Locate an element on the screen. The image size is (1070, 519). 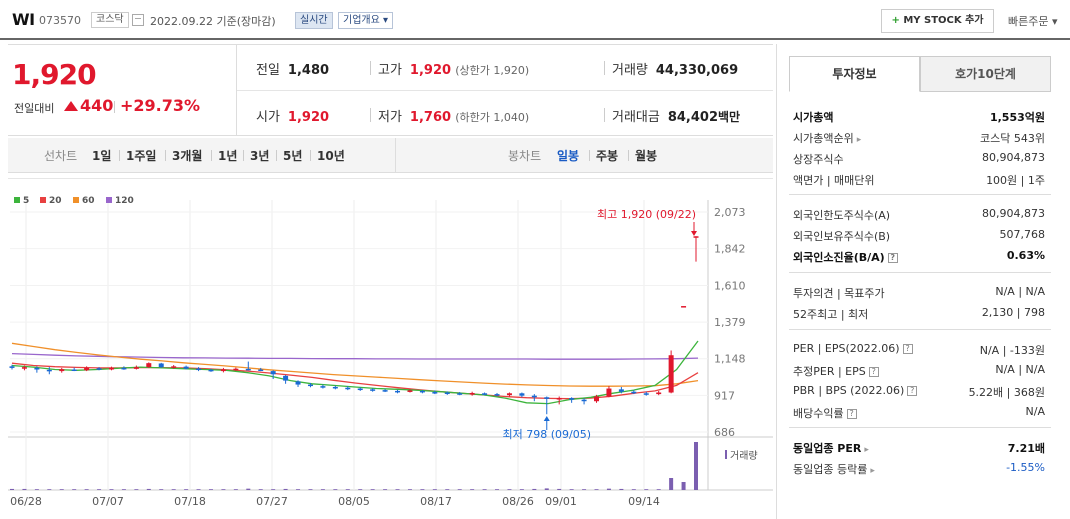
y-tick-label: 2,073 is located at coordinates (730, 212).